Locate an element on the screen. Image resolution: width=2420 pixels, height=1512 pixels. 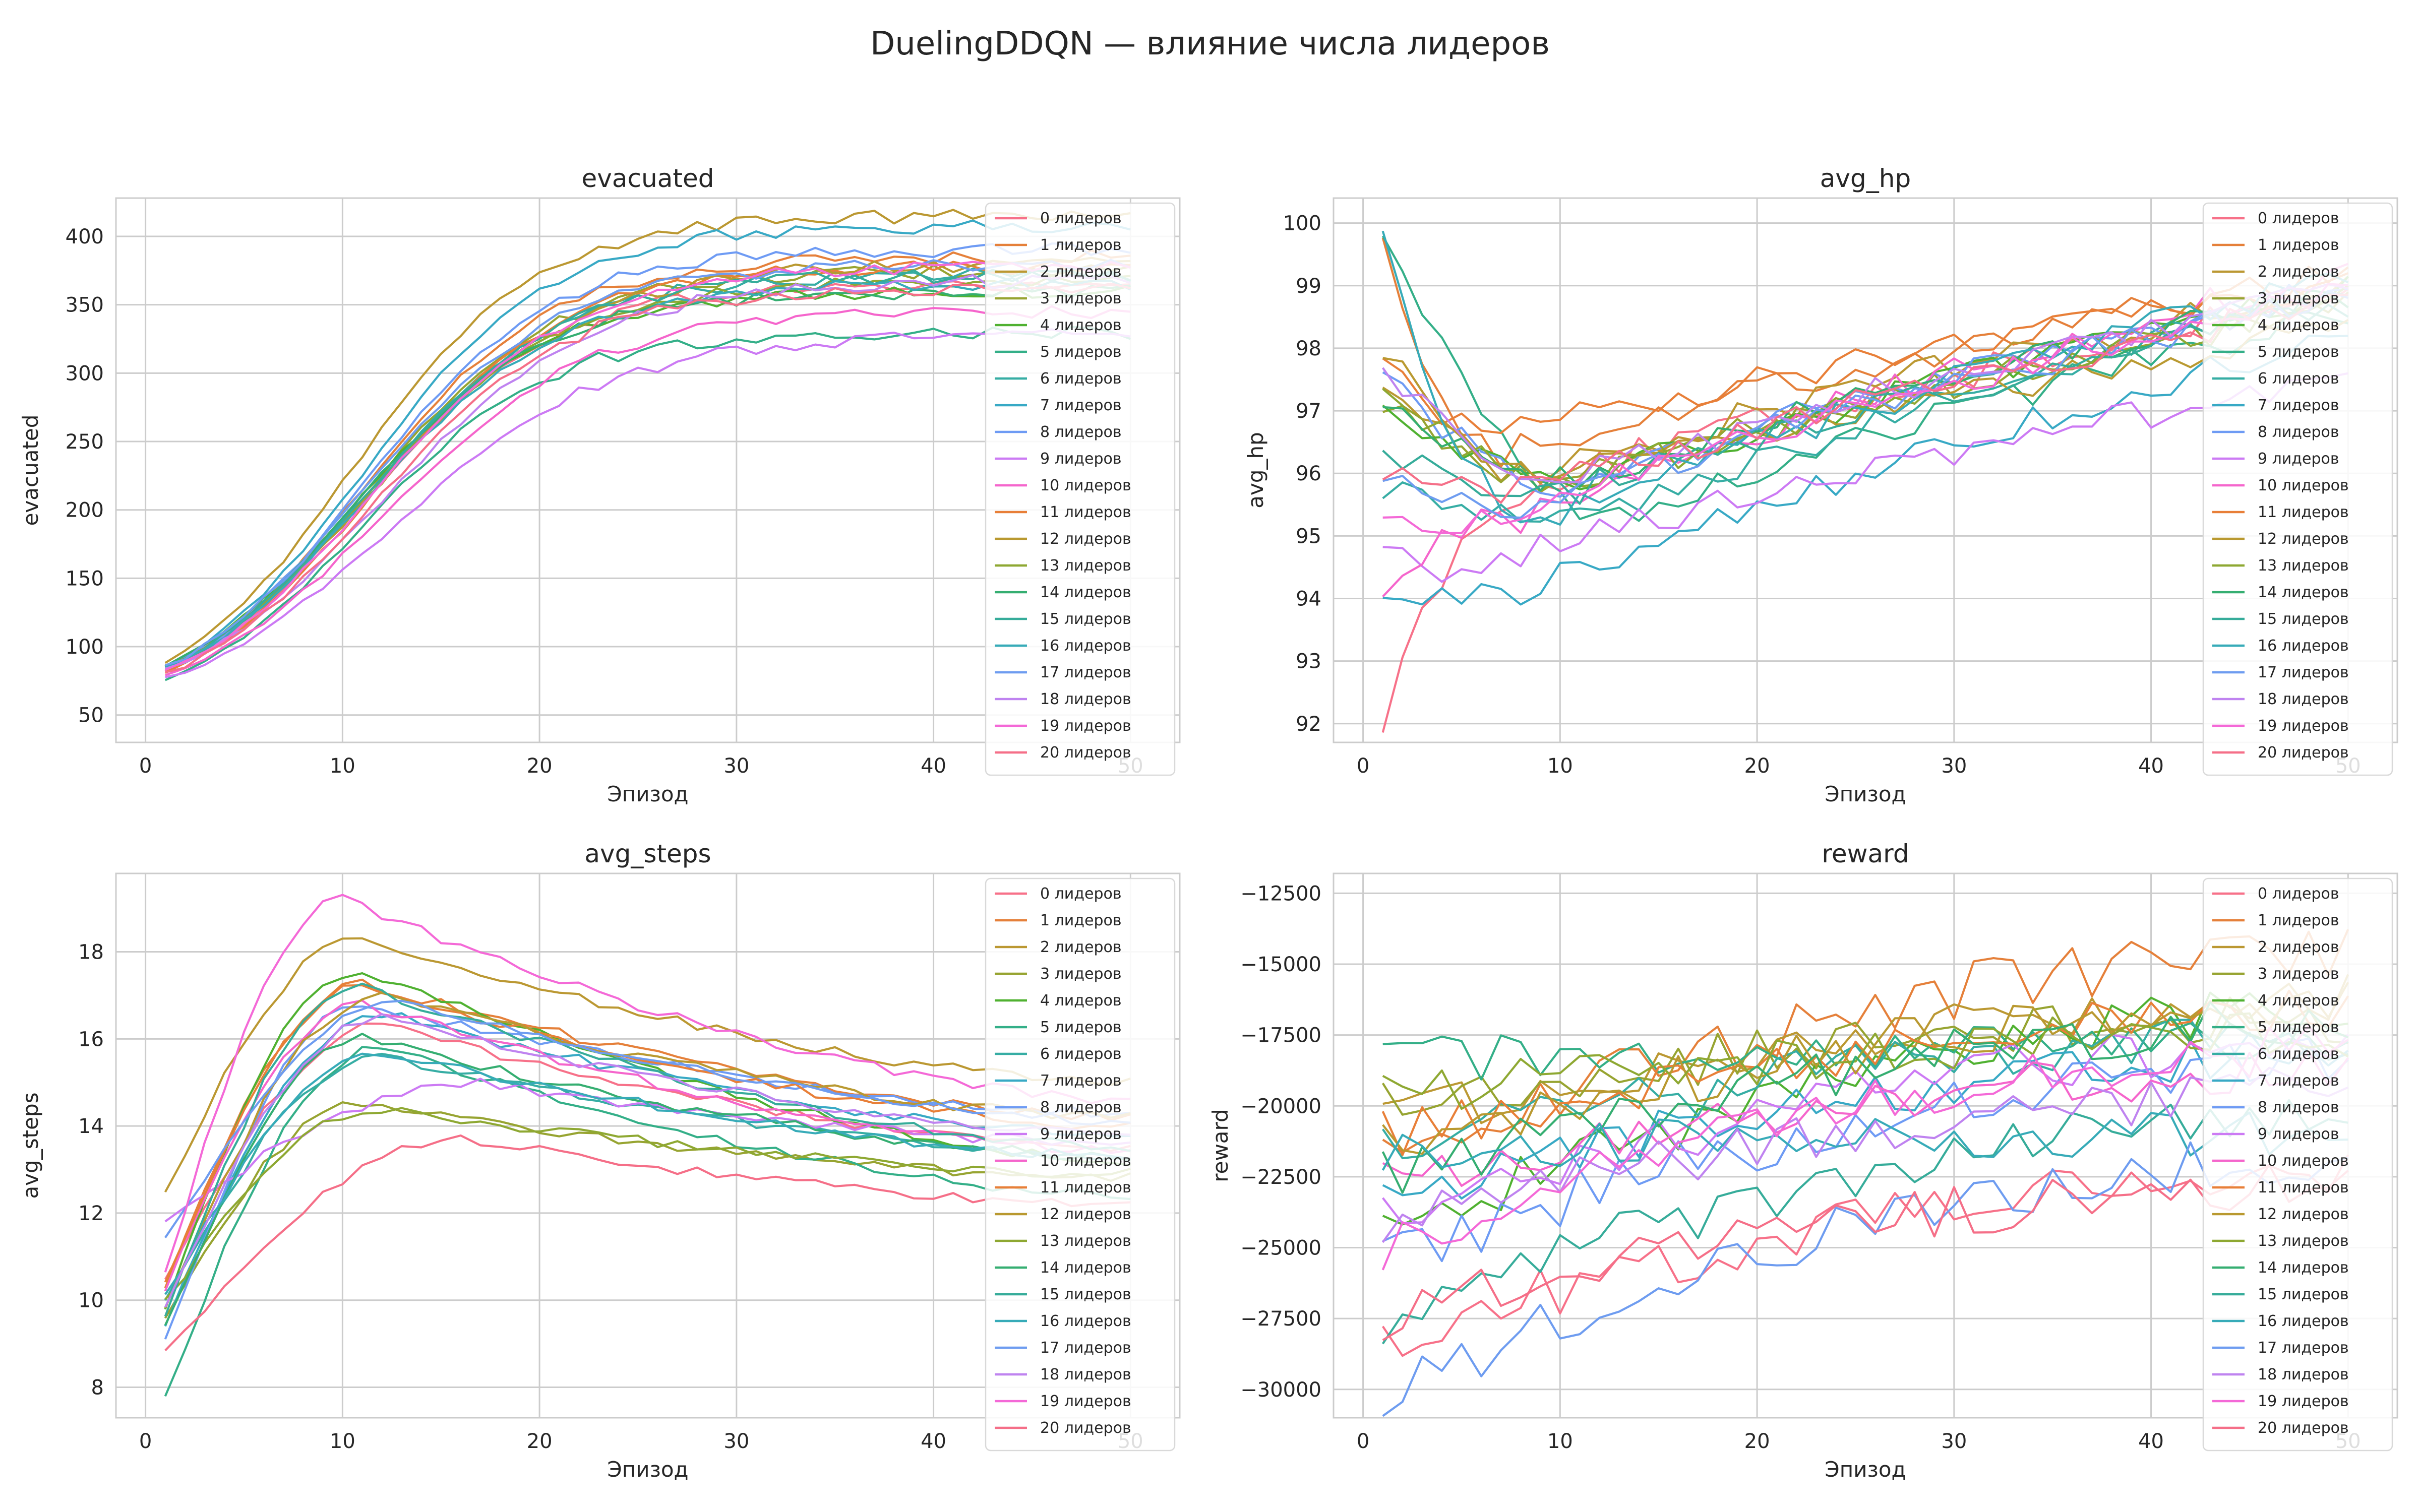
legend-entry: 15 лидеров is located at coordinates (1085, 1295).